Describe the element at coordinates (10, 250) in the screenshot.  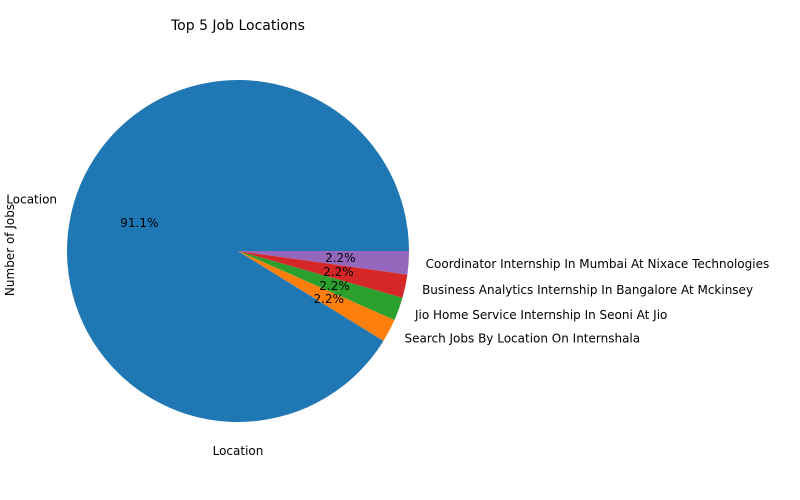
I see `y-axis-label: Number of Jobs` at that location.